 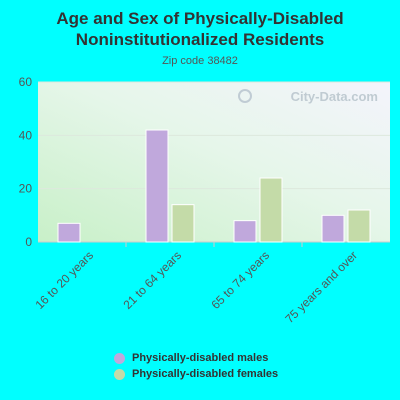 I want to click on legend-swatch-females, so click(x=119, y=374).